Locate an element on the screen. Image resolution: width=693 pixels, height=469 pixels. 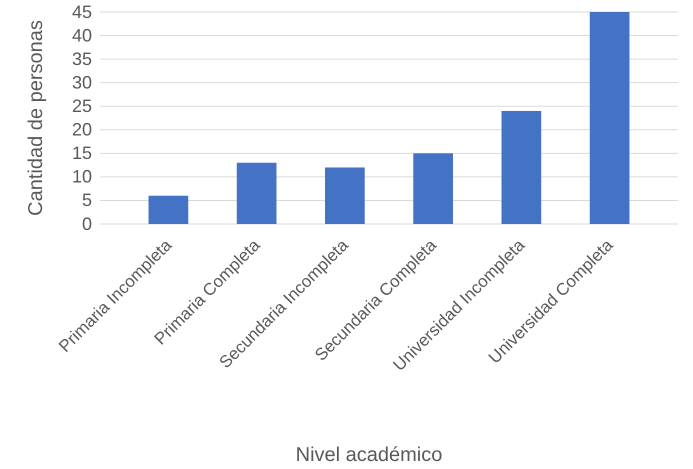
y-tick-label: 20 is located at coordinates (82, 130).